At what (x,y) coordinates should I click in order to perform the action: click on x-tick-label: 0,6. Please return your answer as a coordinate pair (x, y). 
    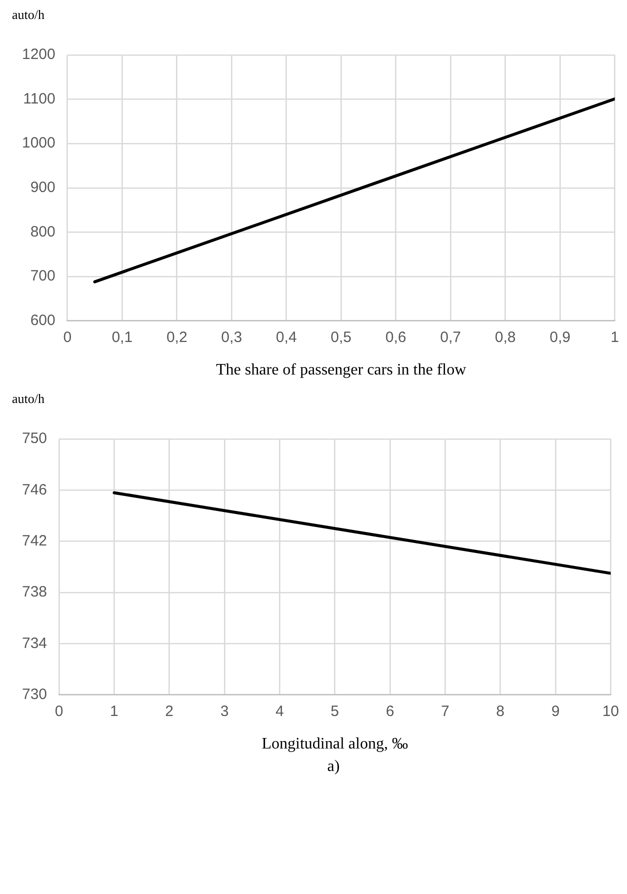
    Looking at the image, I should click on (395, 337).